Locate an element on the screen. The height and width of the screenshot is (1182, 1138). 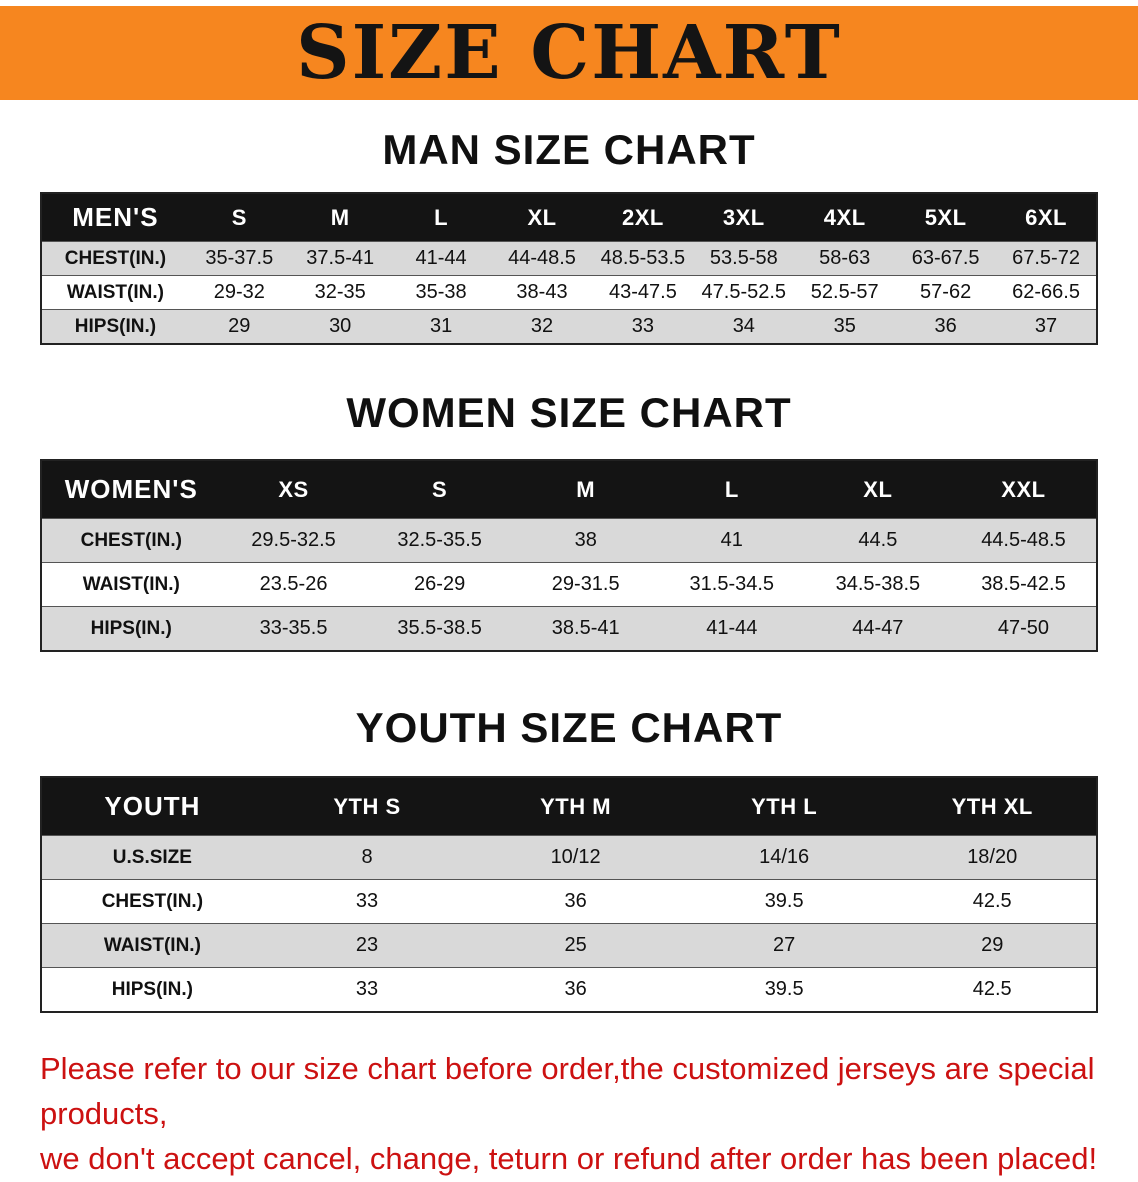
header-row: WOMEN'S XS S M L XL XXL is located at coordinates (569, 489).